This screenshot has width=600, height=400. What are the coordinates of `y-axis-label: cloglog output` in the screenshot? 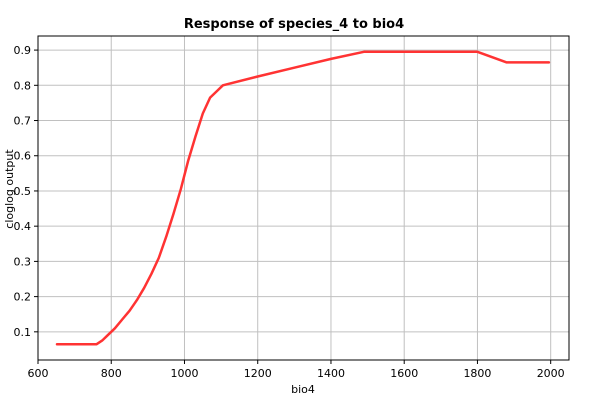 It's located at (9, 189).